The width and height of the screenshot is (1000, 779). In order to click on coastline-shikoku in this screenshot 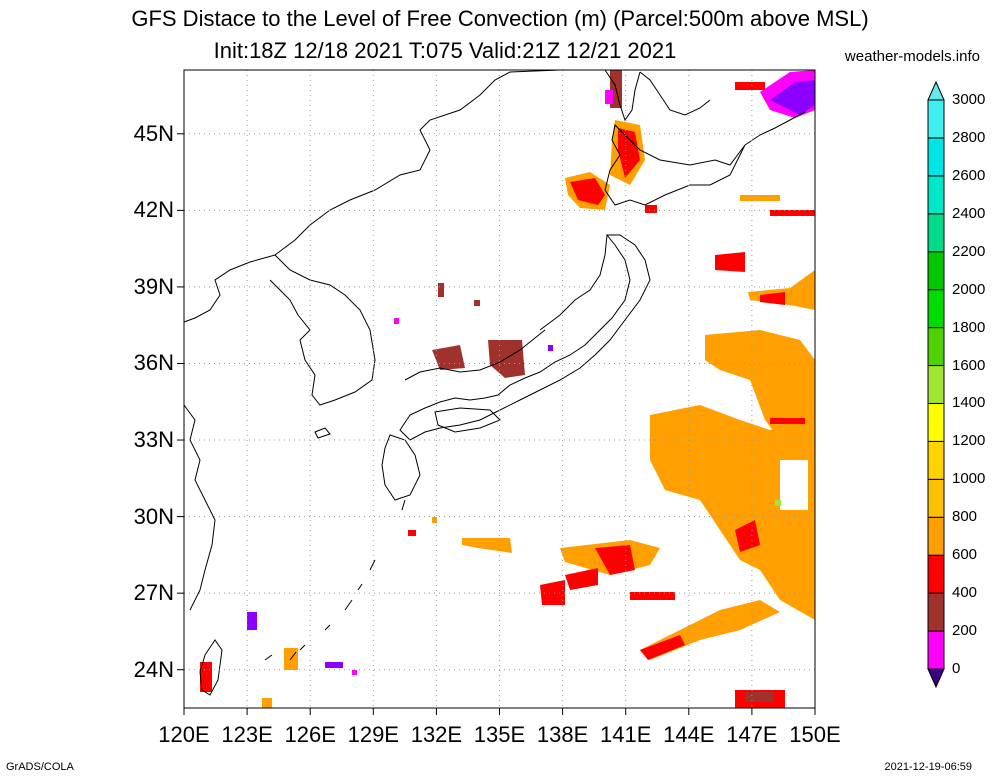, I will do `click(467, 420)`.